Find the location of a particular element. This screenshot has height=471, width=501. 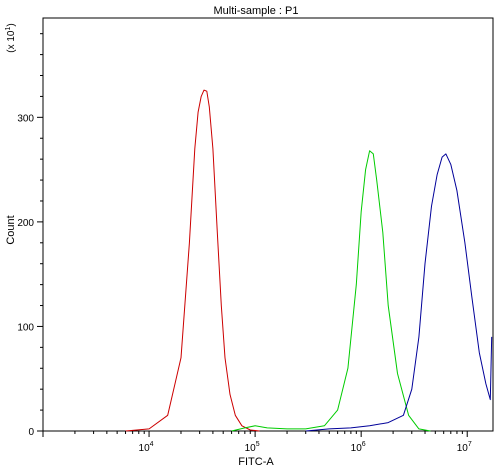

x-tick-label: 10⁶ is located at coordinates (358, 447).